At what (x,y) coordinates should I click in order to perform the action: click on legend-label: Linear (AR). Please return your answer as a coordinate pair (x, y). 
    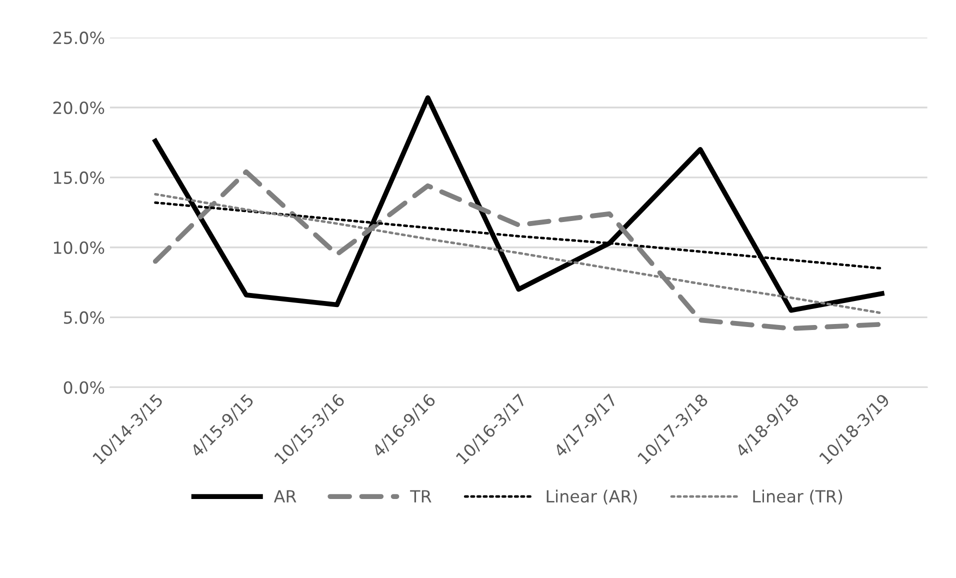
    Looking at the image, I should click on (591, 497).